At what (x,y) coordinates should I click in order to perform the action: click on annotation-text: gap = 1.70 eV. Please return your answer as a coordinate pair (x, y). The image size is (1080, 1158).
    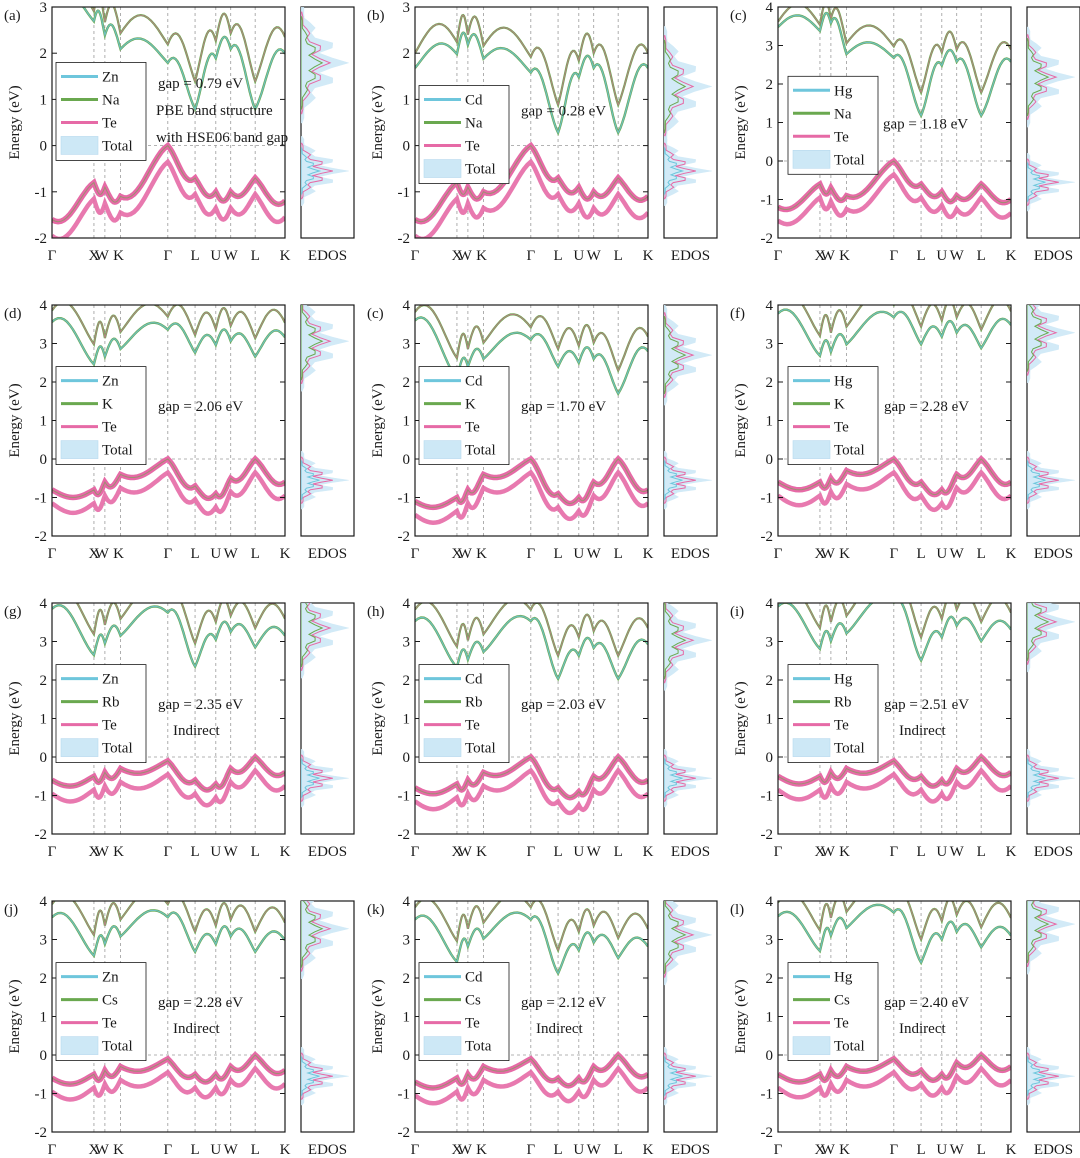
    Looking at the image, I should click on (563, 407).